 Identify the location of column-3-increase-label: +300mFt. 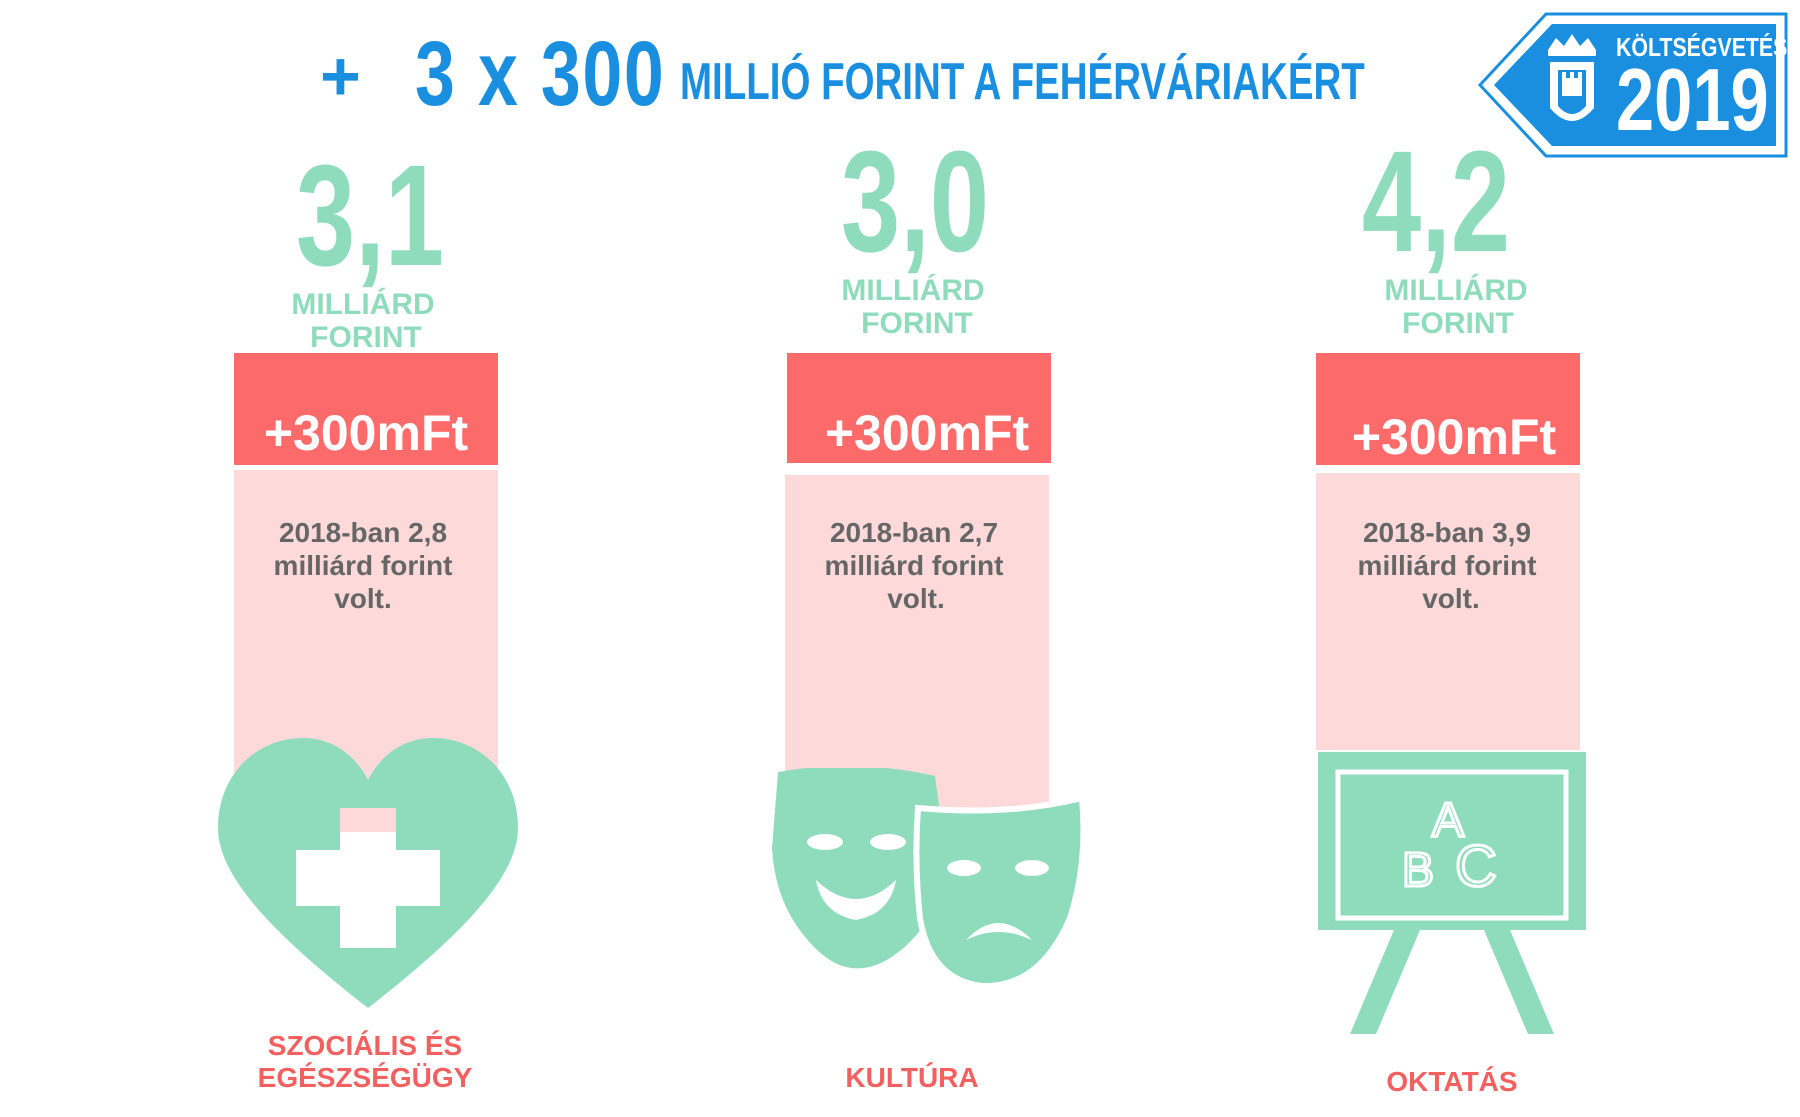
(1454, 437).